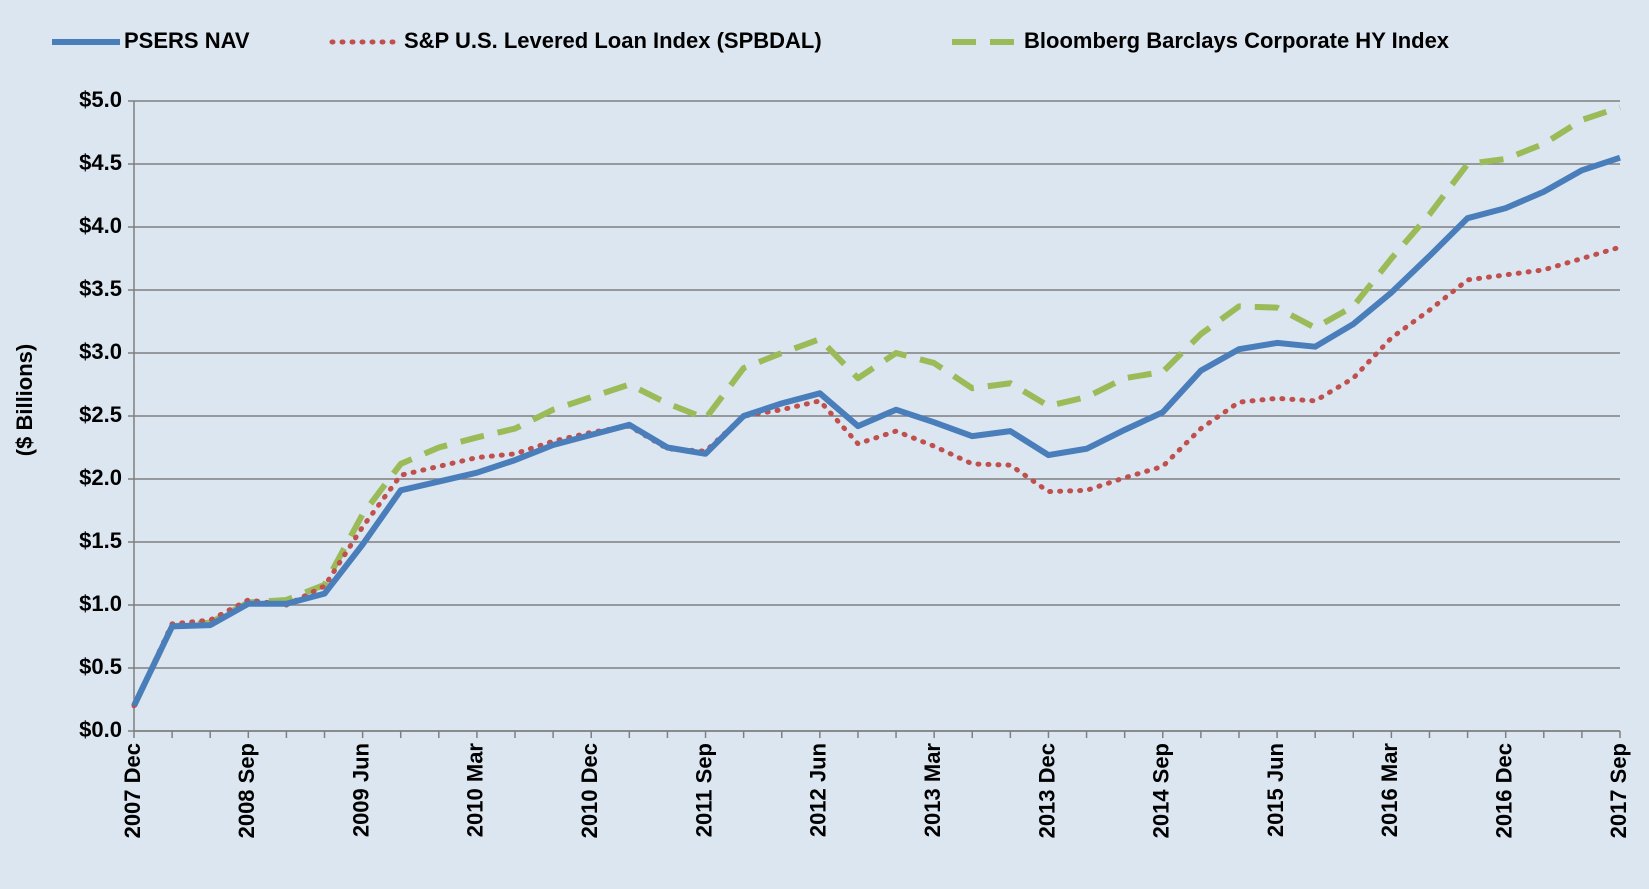 This screenshot has height=889, width=1649. I want to click on x-tick-label: 2014 Sep, so click(1161, 790).